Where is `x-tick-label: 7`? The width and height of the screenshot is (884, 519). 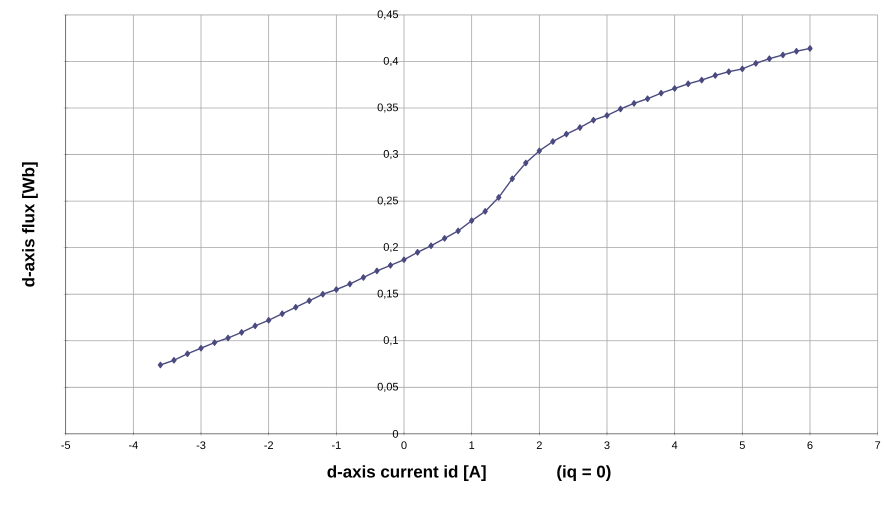 x-tick-label: 7 is located at coordinates (877, 445).